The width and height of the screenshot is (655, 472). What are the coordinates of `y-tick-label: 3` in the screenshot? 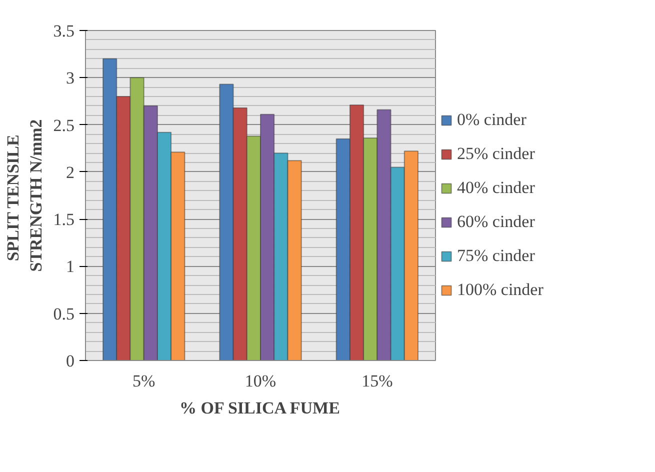 It's located at (70, 78).